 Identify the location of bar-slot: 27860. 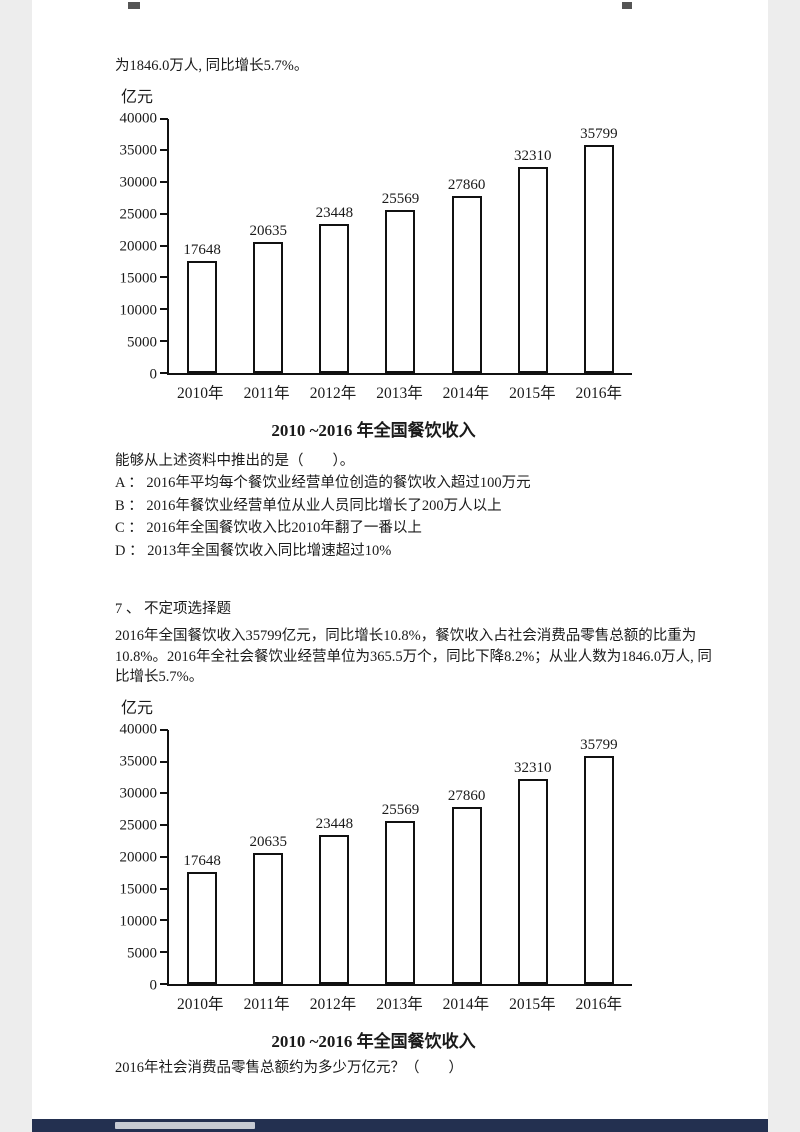
(467, 246).